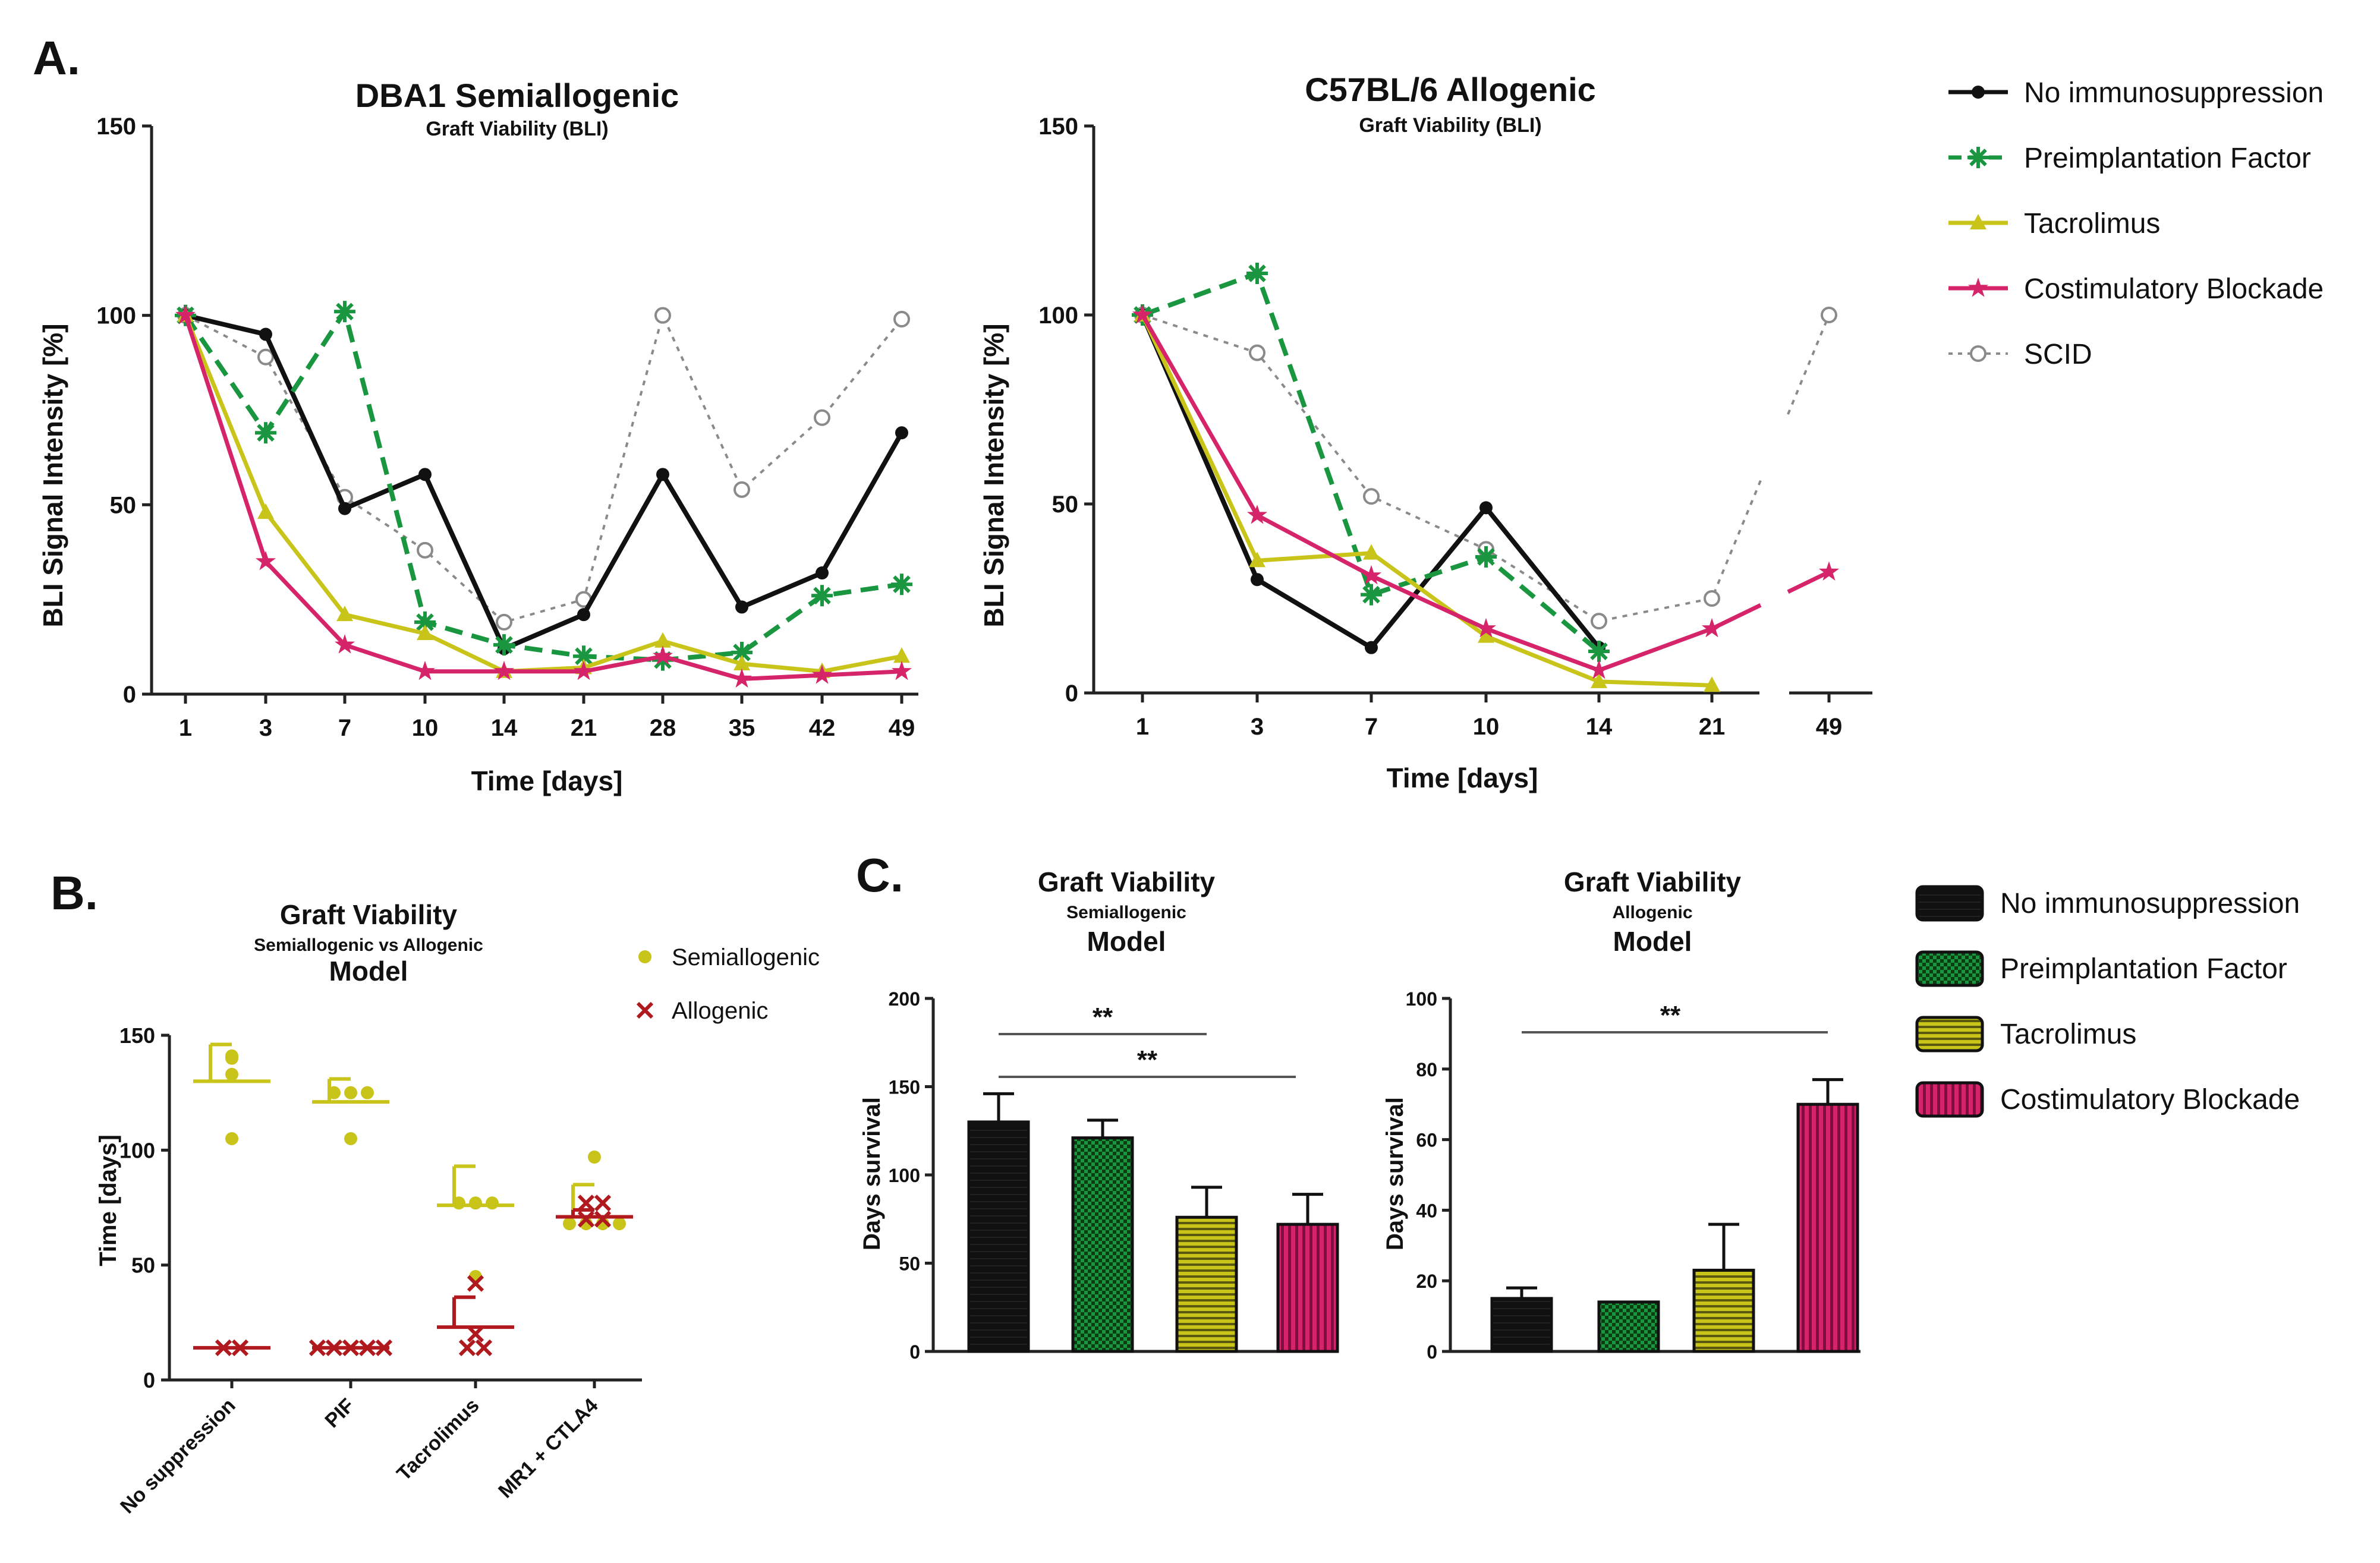  What do you see at coordinates (663, 728) in the screenshot?
I see `x-tick-label: 28` at bounding box center [663, 728].